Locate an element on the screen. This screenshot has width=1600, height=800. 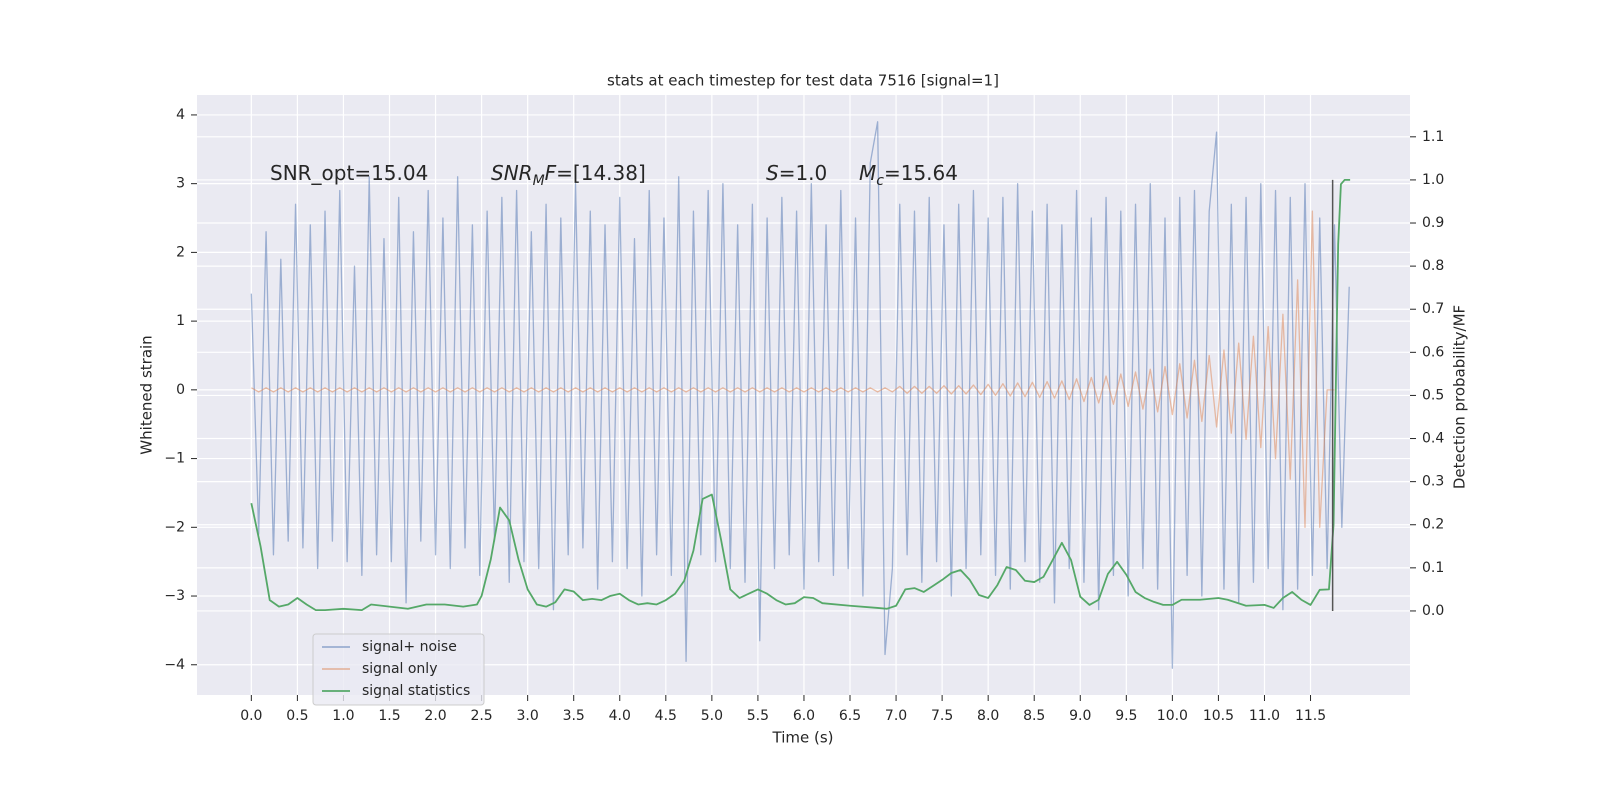
y-tick-label: −2 is located at coordinates (174, 527).